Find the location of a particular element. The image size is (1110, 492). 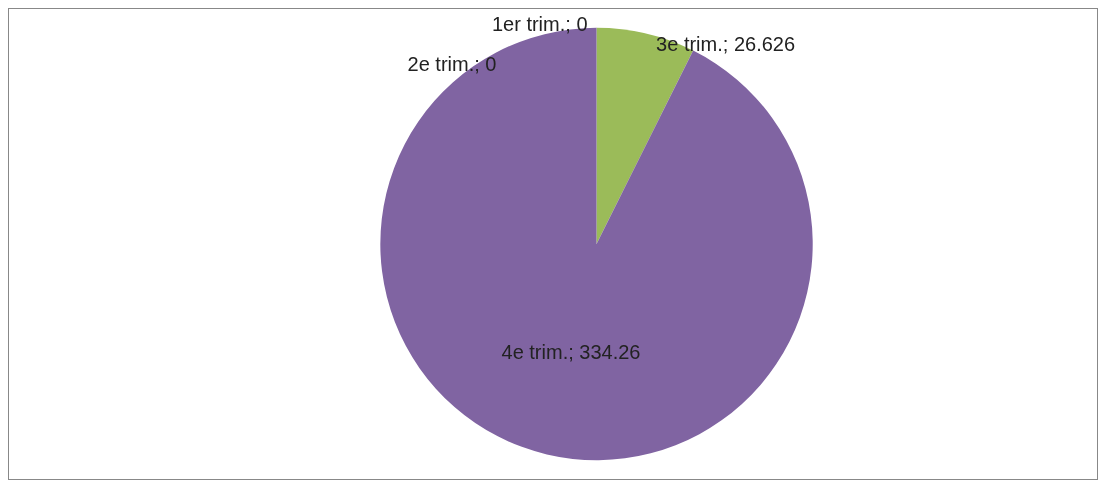

slice-label: 4e trim. is located at coordinates (535, 352).